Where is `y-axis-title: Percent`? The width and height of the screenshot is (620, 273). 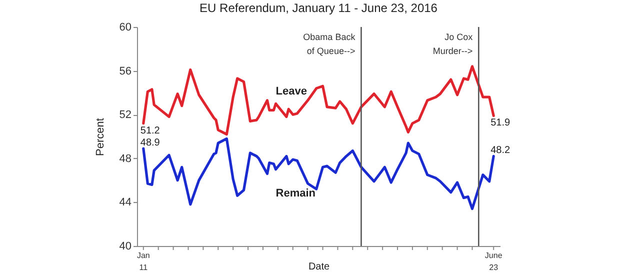
y-axis-title: Percent is located at coordinates (100, 137).